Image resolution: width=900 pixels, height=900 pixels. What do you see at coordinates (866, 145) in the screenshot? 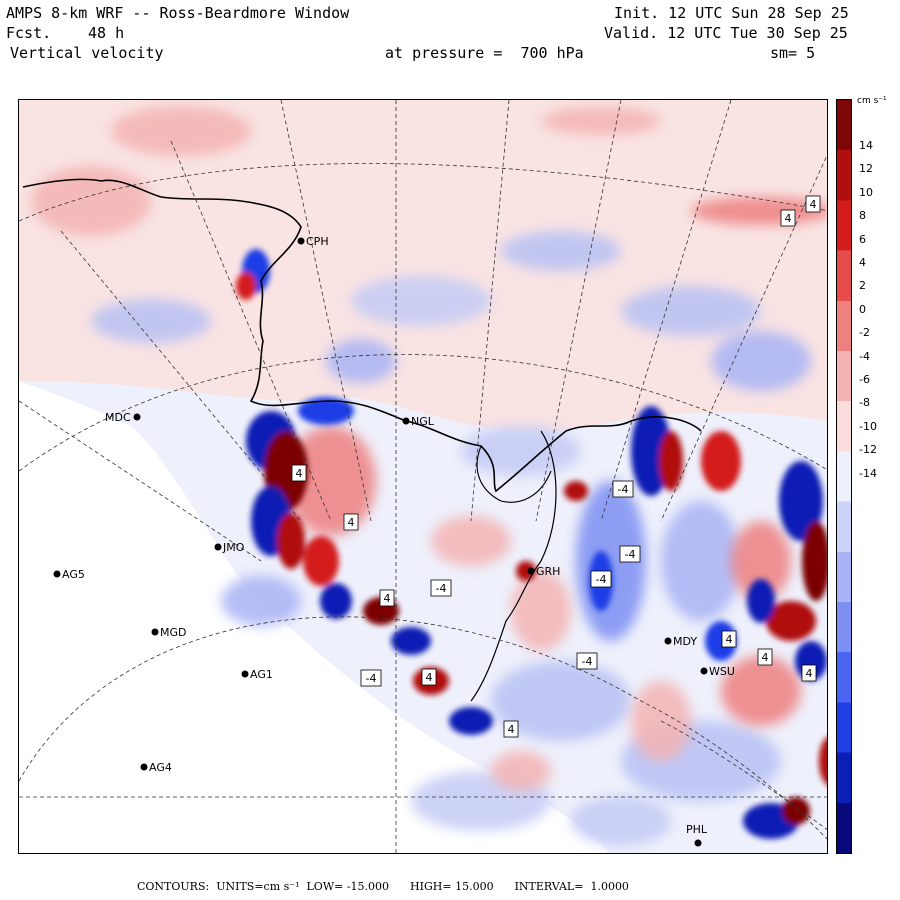
I see `colorbar-tick-label: 14` at bounding box center [866, 145].